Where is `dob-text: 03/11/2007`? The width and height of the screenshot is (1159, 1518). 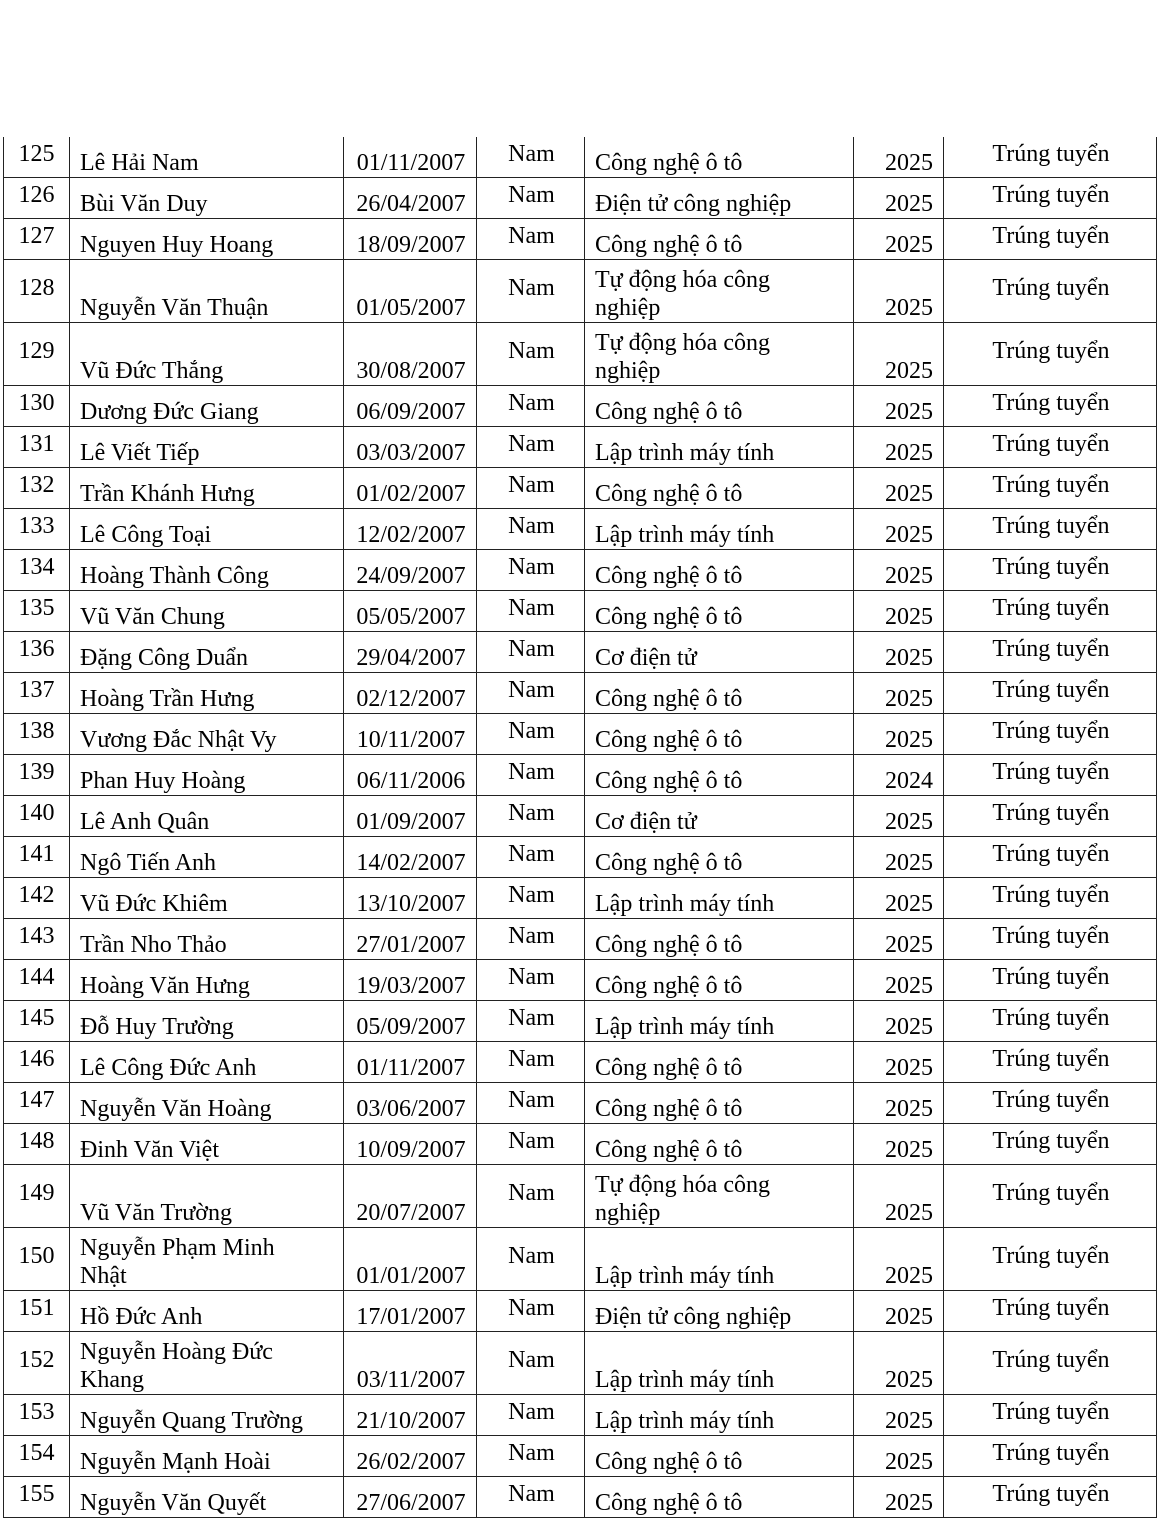 dob-text: 03/11/2007 is located at coordinates (411, 1380).